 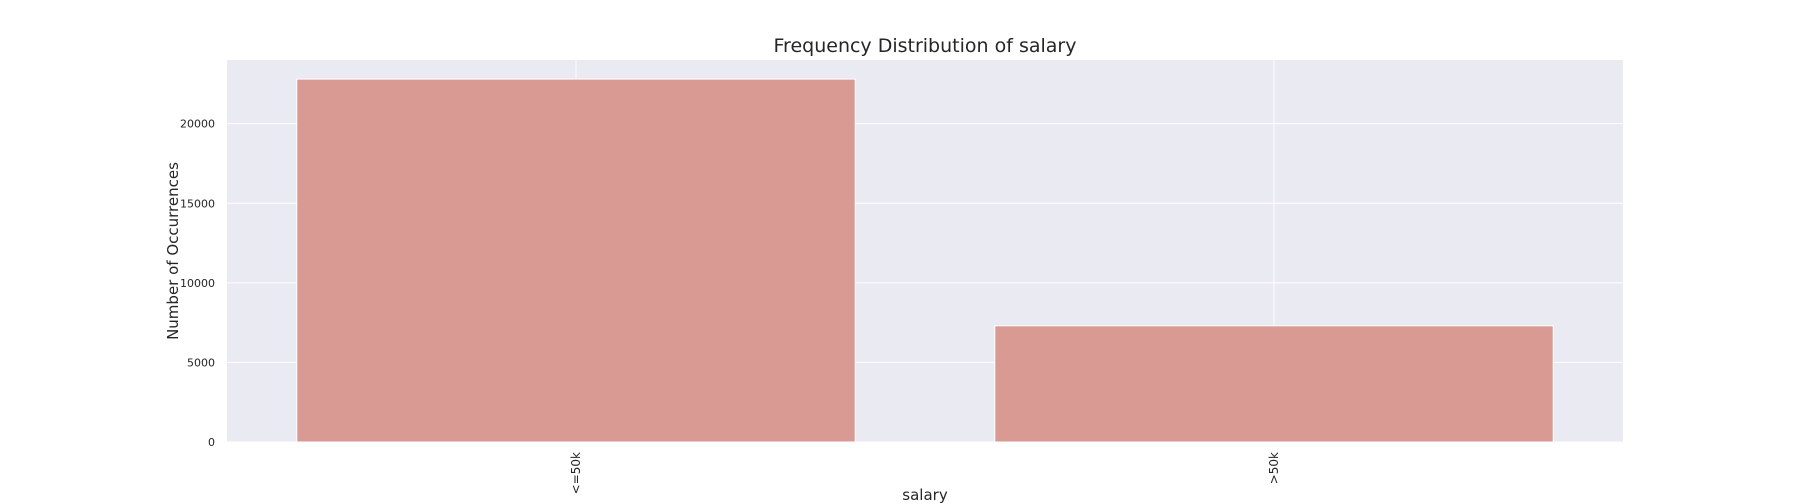 I want to click on x-axis-label: salary, so click(x=925, y=495).